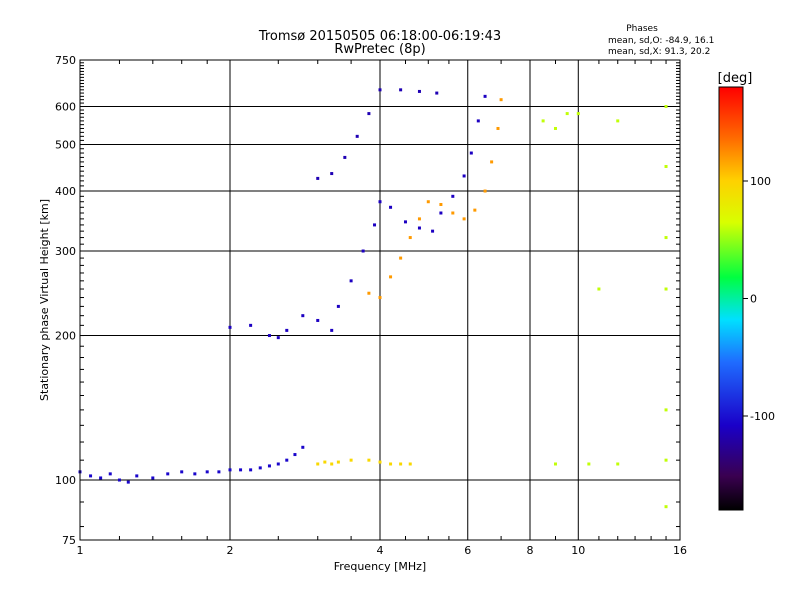 The height and width of the screenshot is (600, 800). Describe the element at coordinates (65, 336) in the screenshot. I see `y-tick-label: 200` at that location.